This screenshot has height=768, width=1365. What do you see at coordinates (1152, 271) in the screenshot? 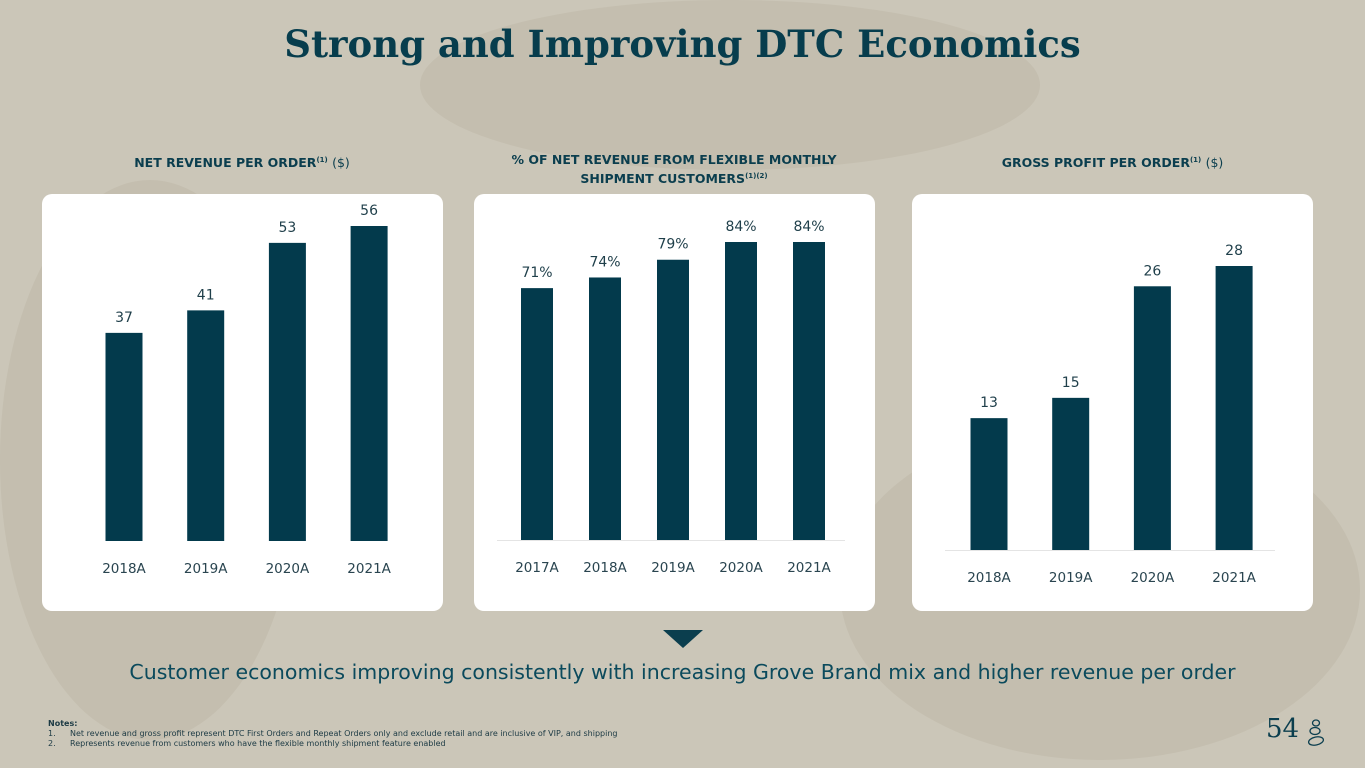
I see `data-label: 26` at bounding box center [1152, 271].